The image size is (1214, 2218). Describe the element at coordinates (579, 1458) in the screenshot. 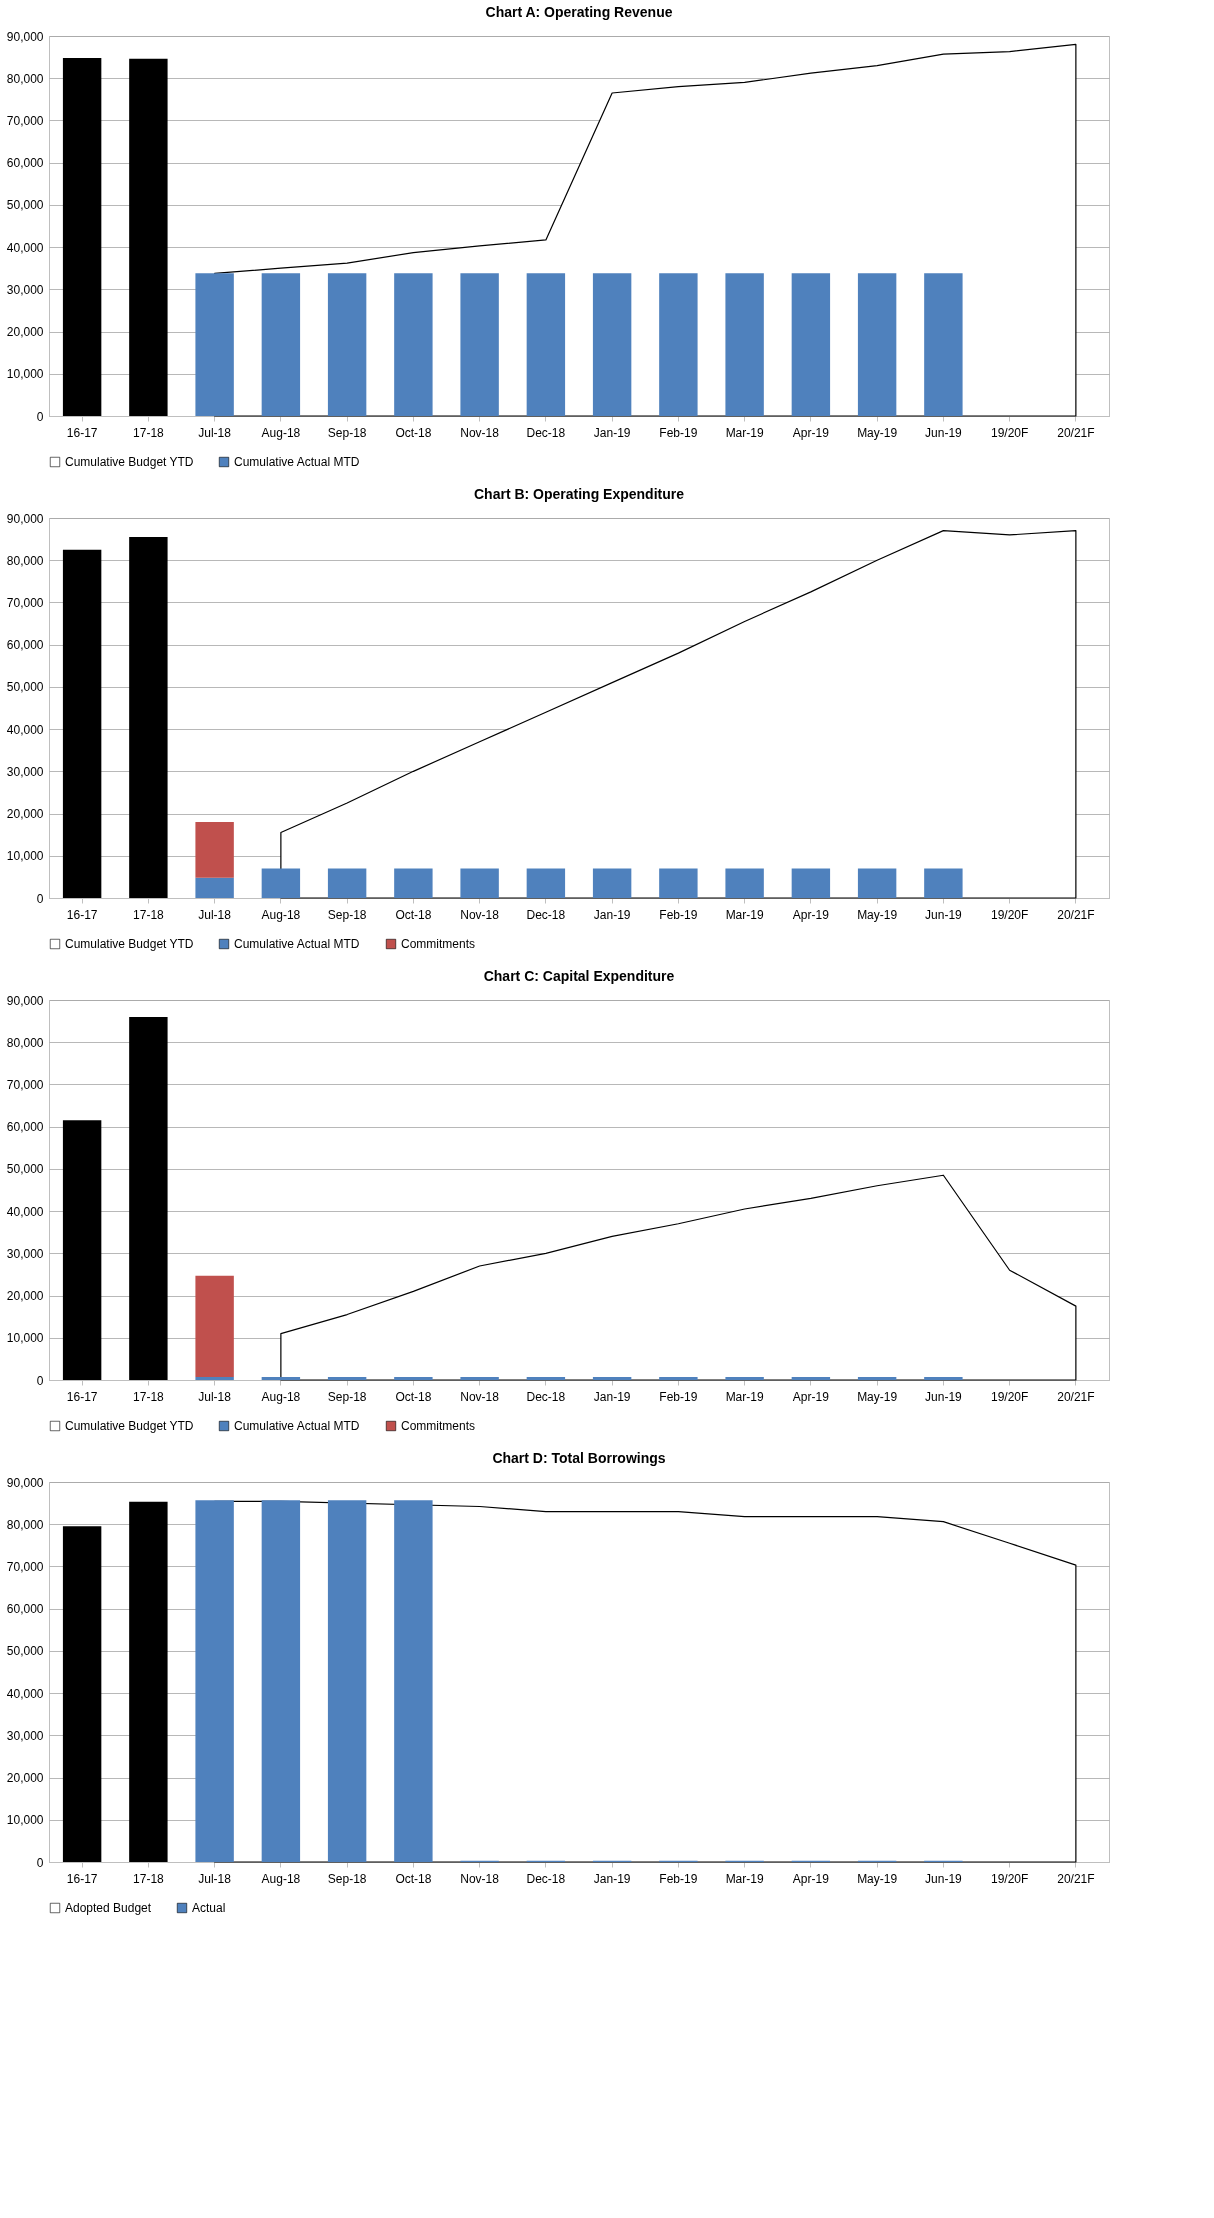

I see `chart-title: Chart D: Total Borrowings` at that location.